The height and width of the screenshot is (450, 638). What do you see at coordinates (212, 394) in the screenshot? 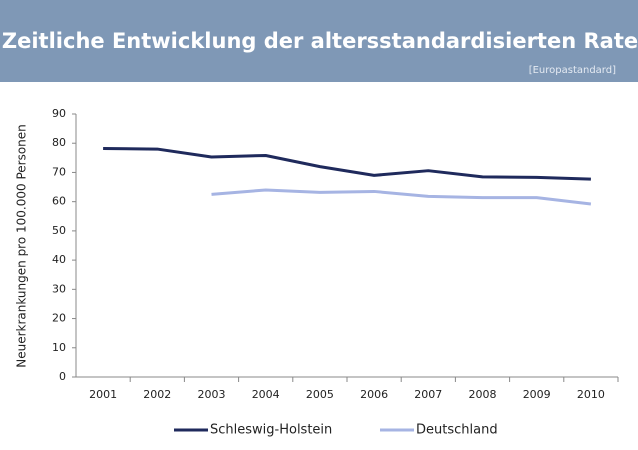
I see `x-tick-label: 2003` at bounding box center [212, 394].